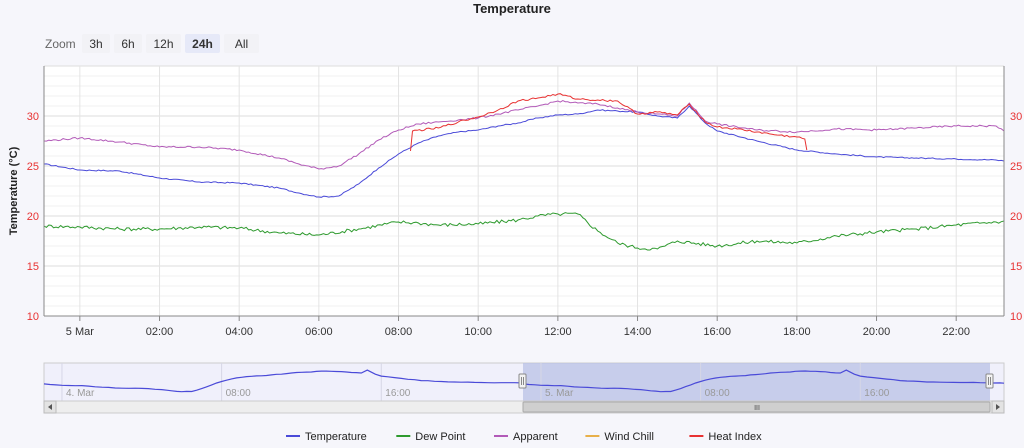  Describe the element at coordinates (956, 332) in the screenshot. I see `x-tick-label: 22:00` at that location.